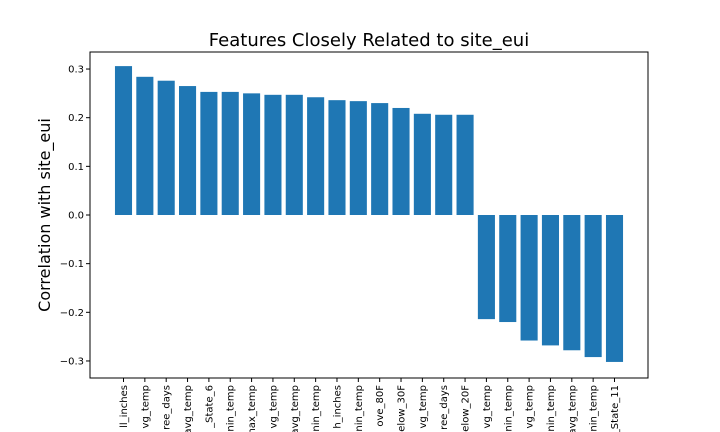 The height and width of the screenshot is (432, 720). I want to click on y-axis-title: Correlation with site_eui, so click(45, 215).